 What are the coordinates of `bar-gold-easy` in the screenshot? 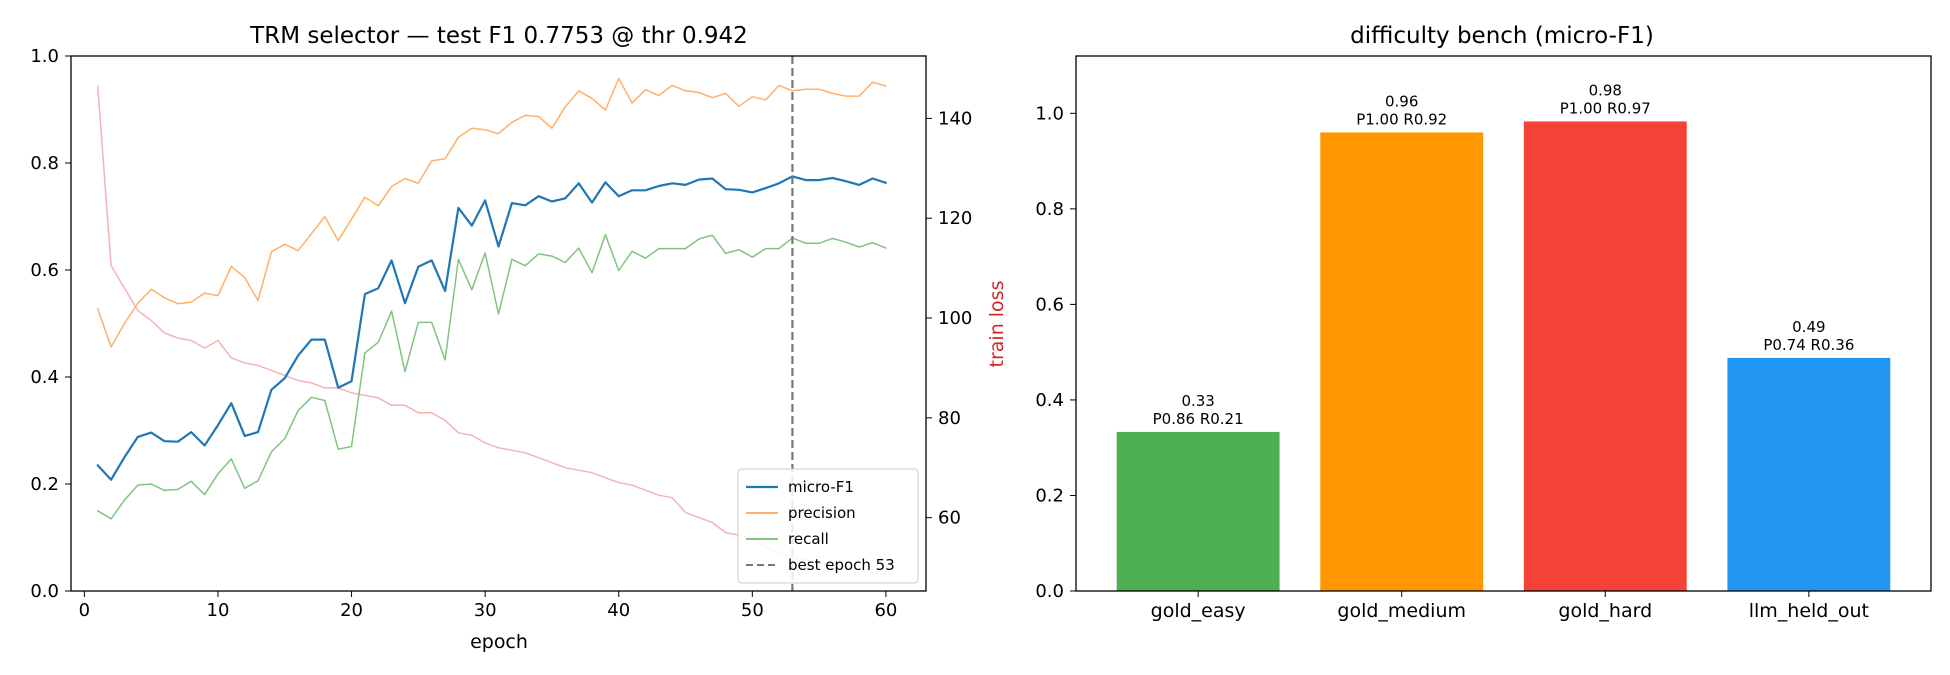 It's located at (1198, 511).